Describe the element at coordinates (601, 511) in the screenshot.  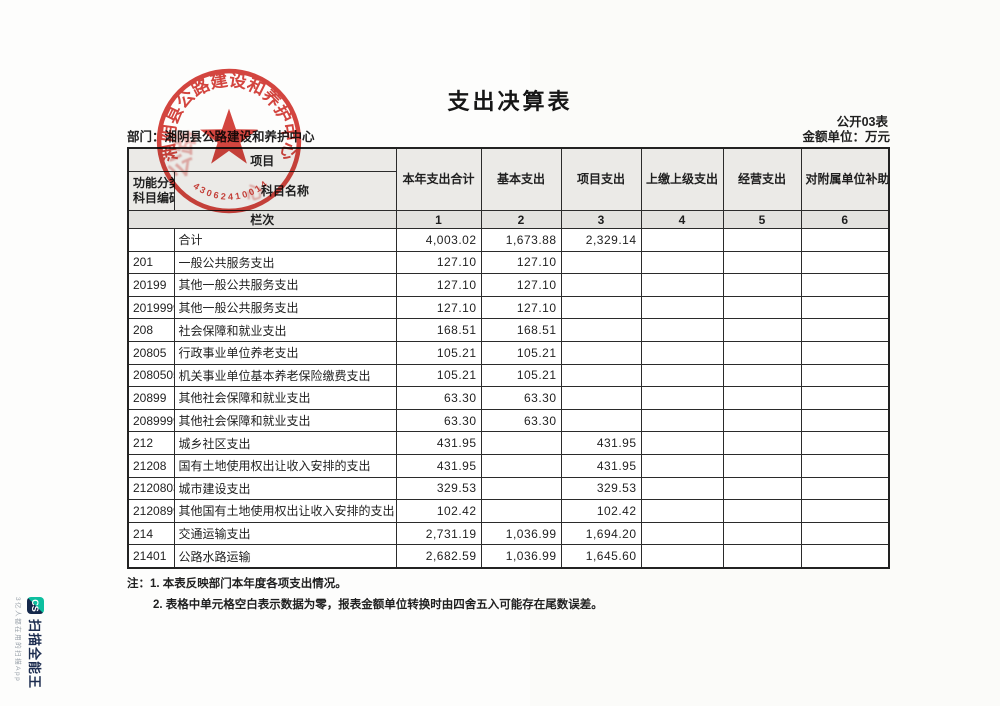
I see `row-amount-cell: 102.42` at that location.